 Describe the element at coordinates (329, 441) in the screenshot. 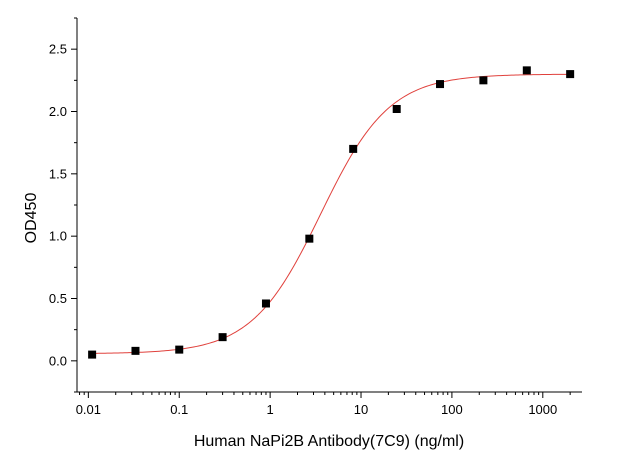

I see `x-axis-title: Human NaPi2B Antibody(7C9) (ng/ml)` at that location.